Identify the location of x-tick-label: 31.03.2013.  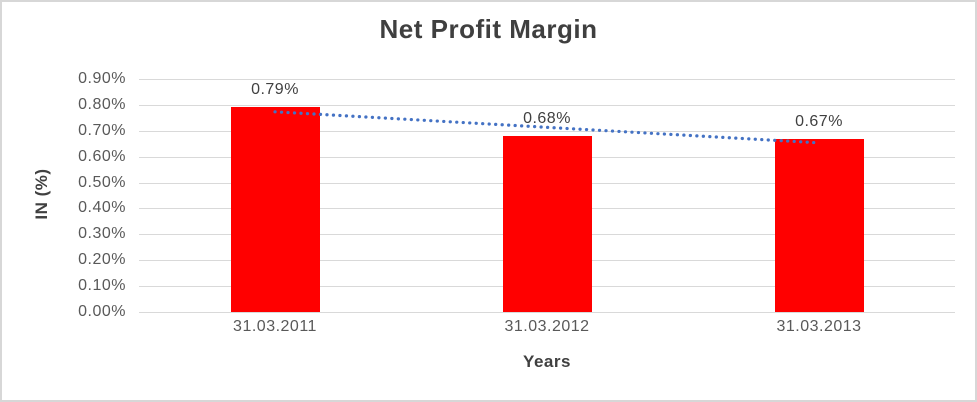
(819, 326).